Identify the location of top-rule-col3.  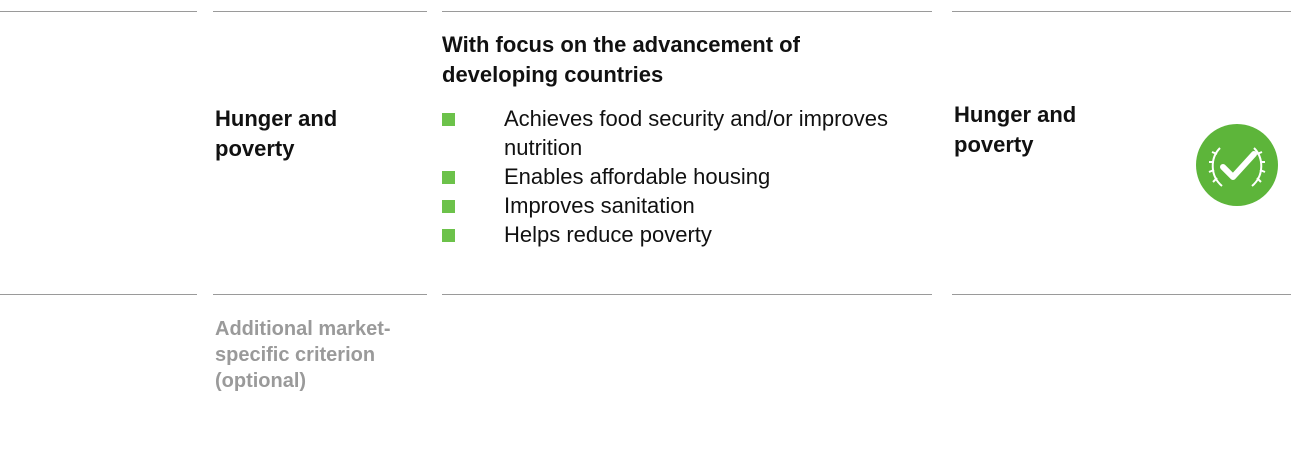
(687, 11).